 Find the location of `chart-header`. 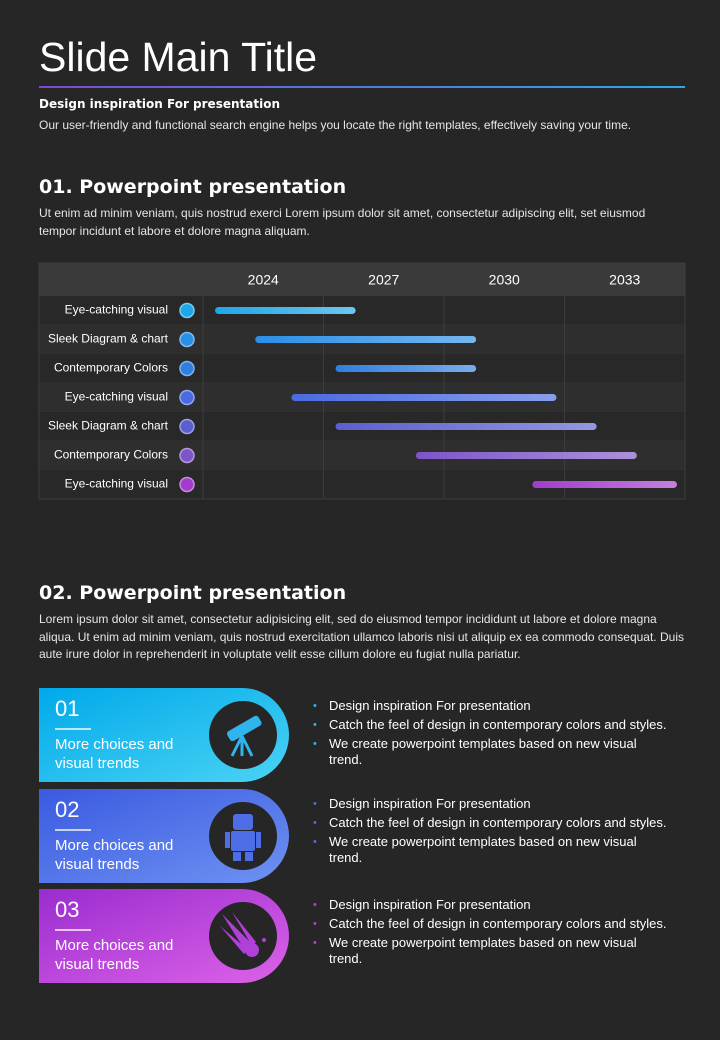

chart-header is located at coordinates (362, 279).